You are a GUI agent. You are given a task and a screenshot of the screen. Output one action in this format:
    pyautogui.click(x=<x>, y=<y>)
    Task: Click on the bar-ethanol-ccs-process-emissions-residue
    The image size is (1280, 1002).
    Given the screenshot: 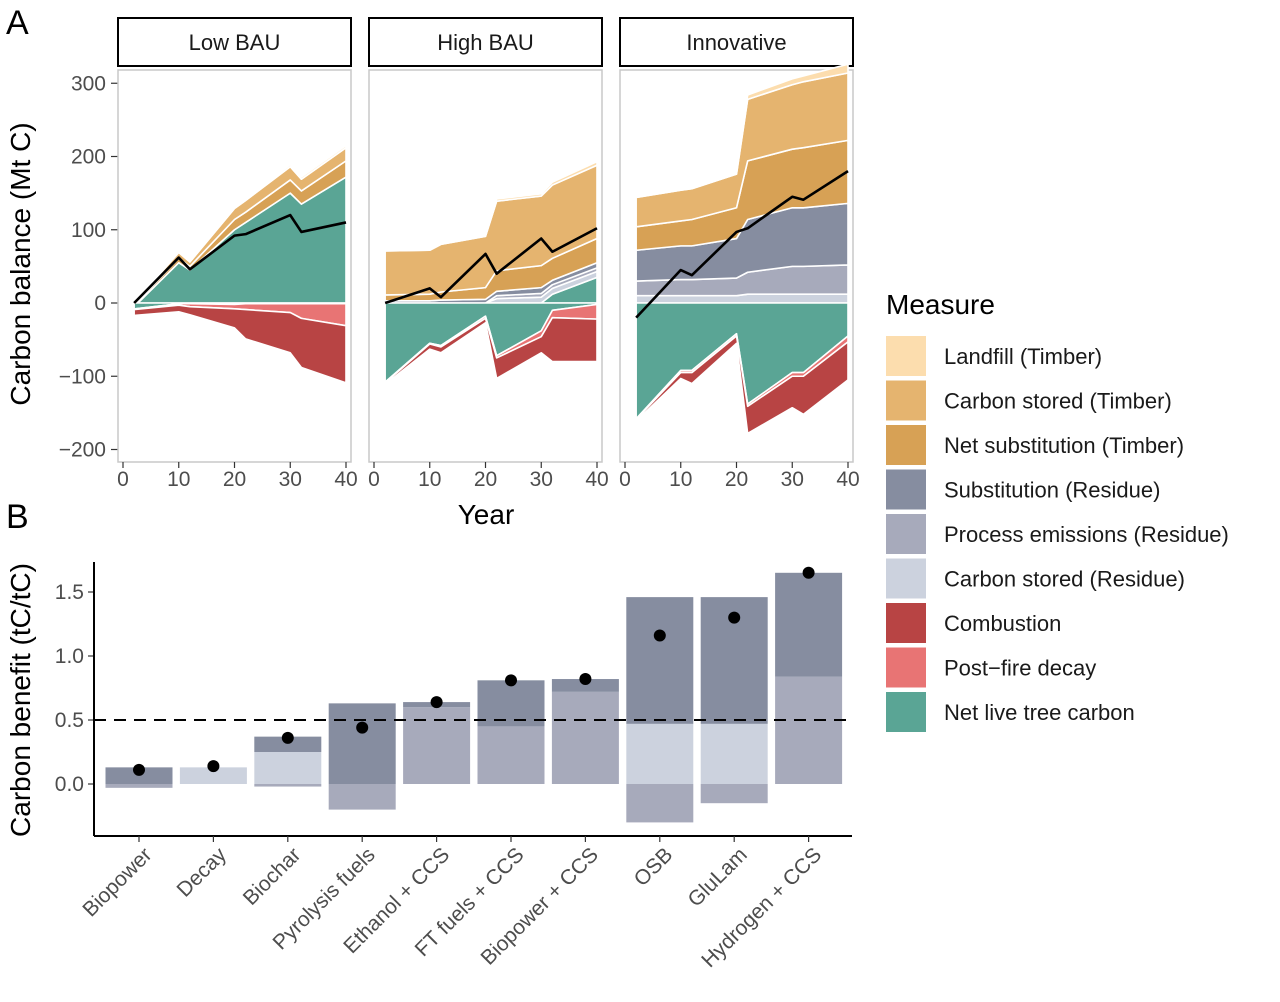 What is the action you would take?
    pyautogui.click(x=437, y=745)
    